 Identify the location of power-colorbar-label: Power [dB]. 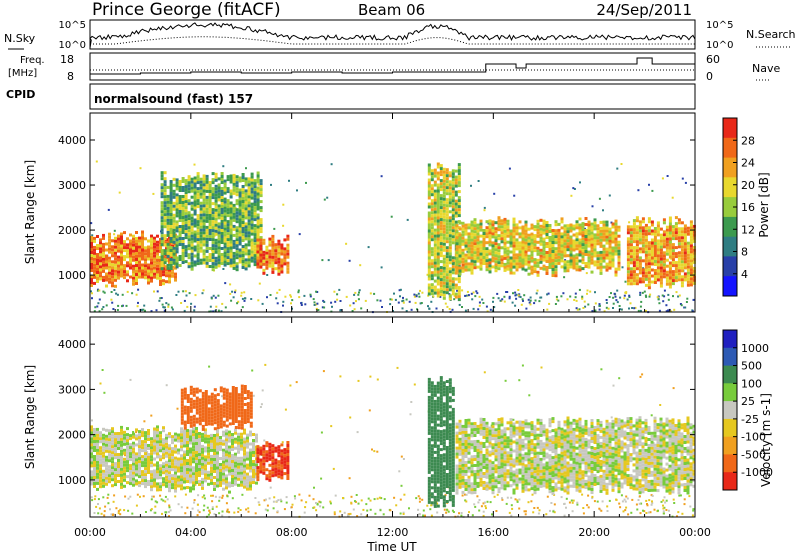
(764, 204).